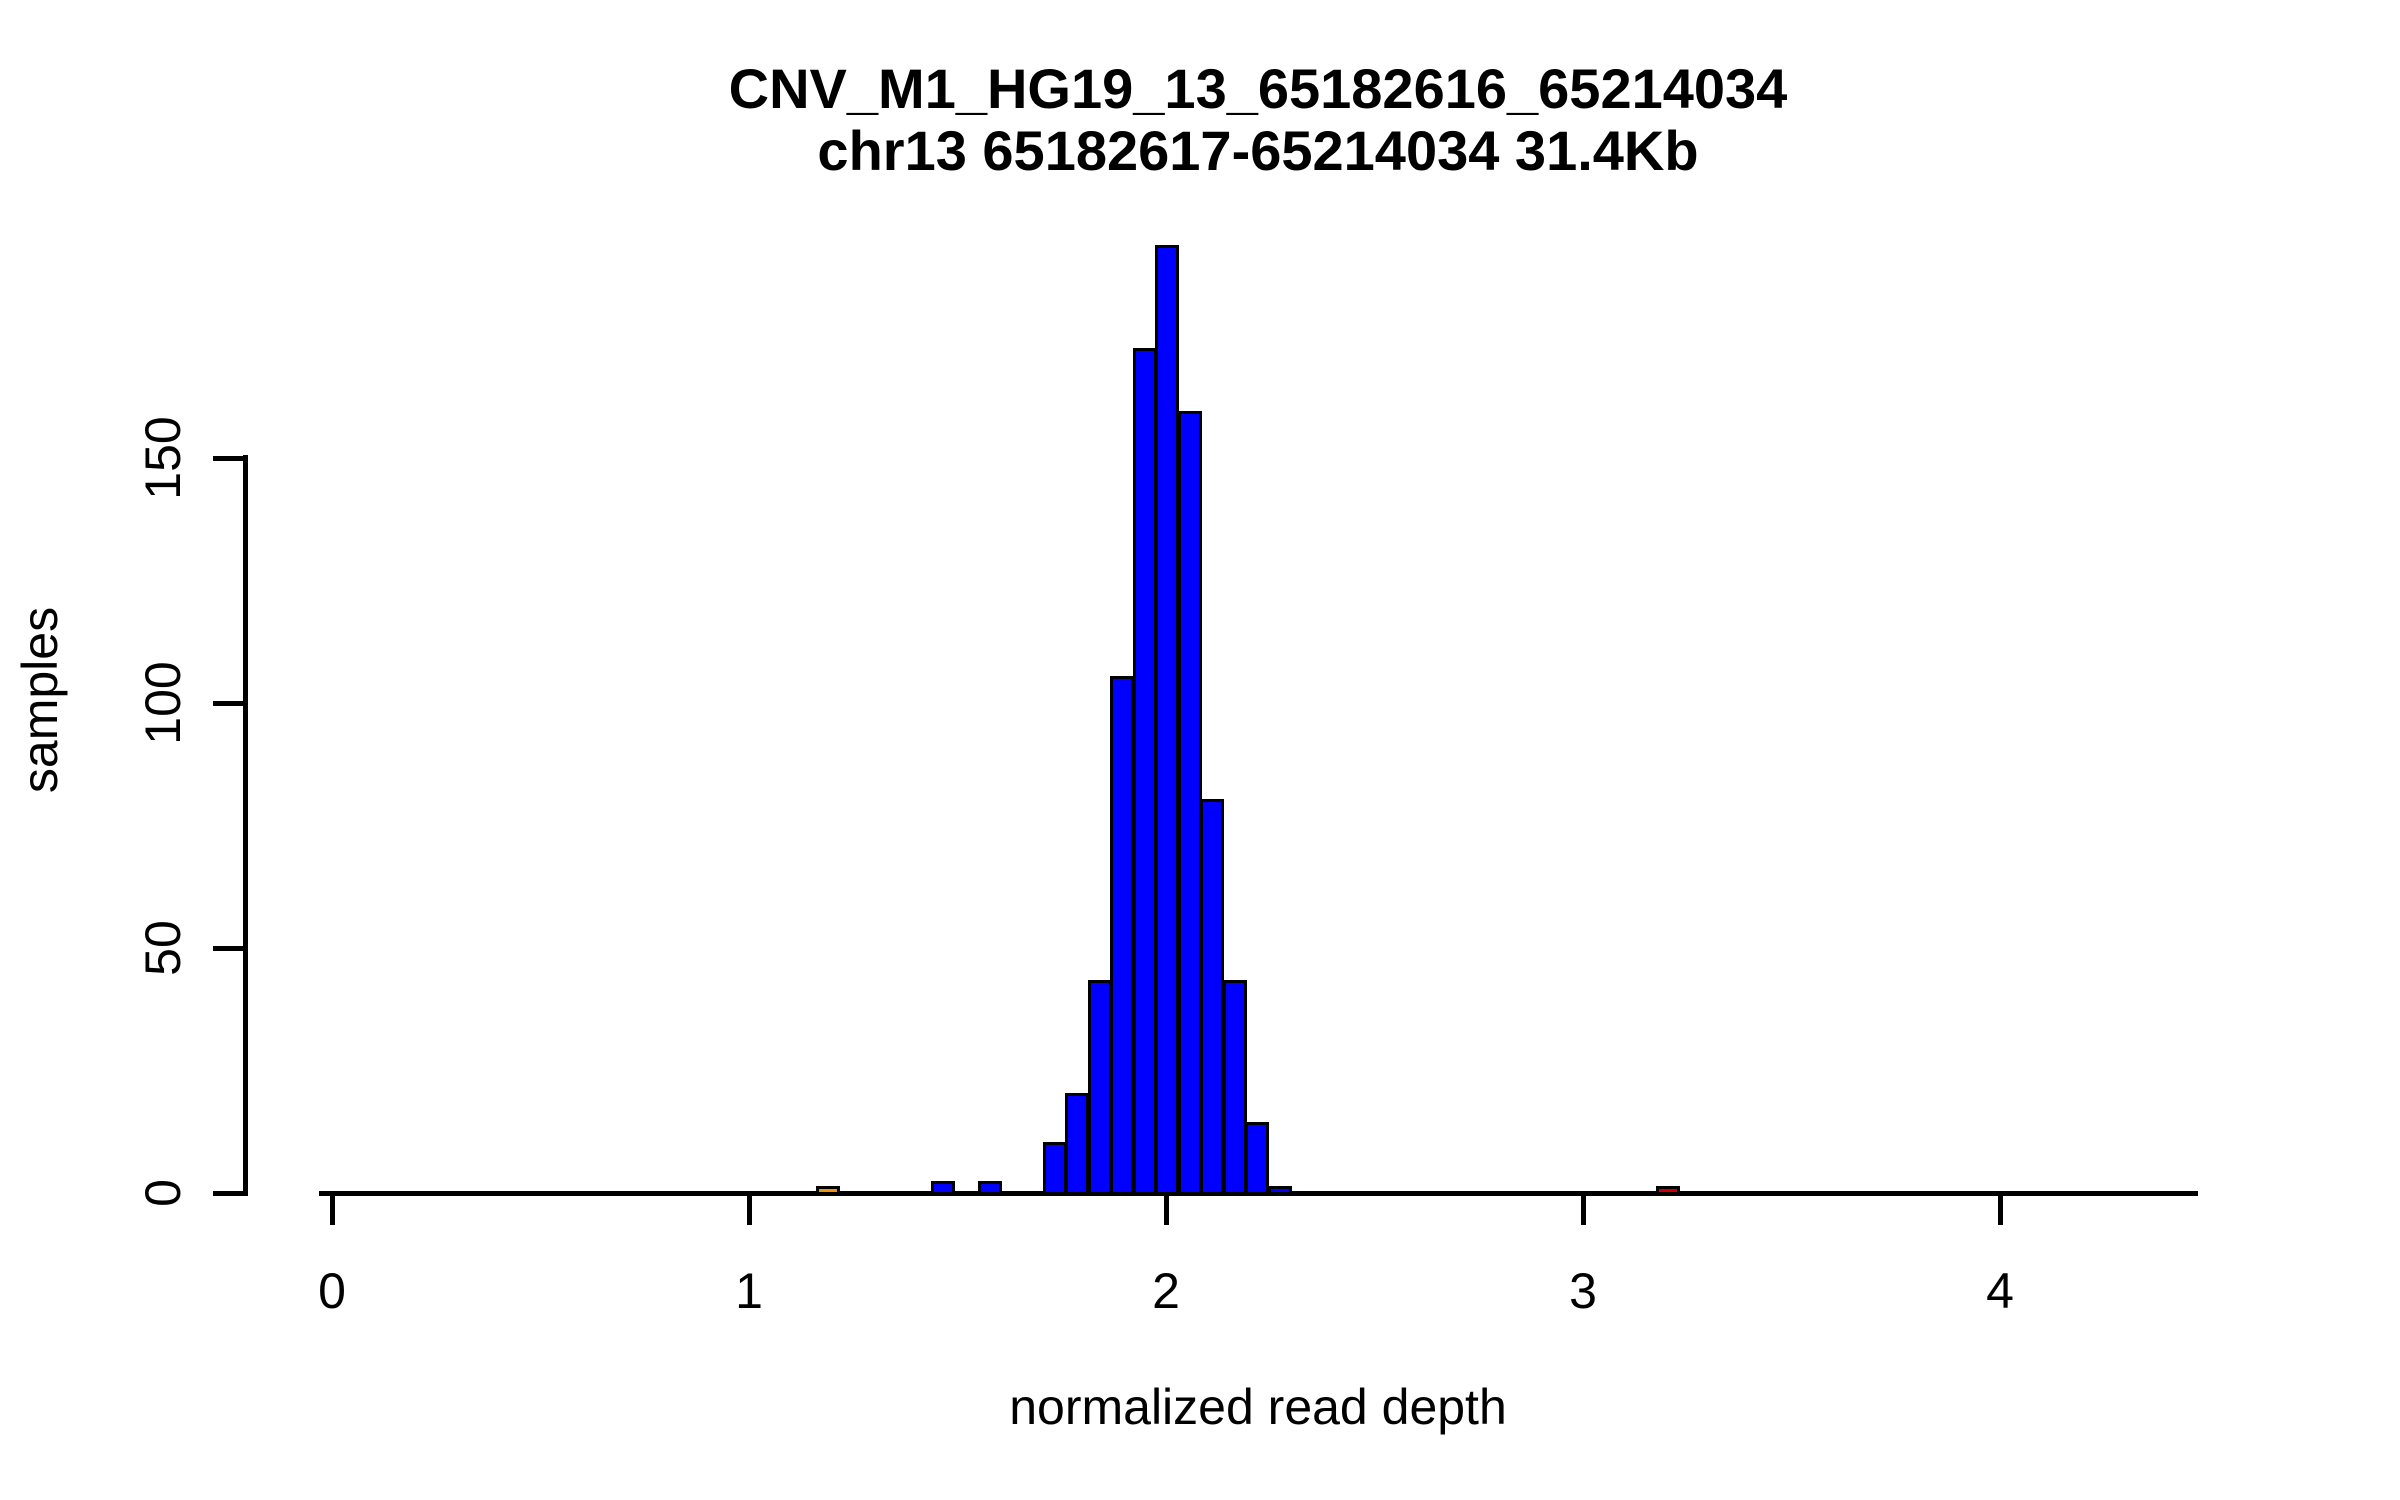 This screenshot has width=2400, height=1500. I want to click on y-axis-tick-label: 100, so click(163, 702).